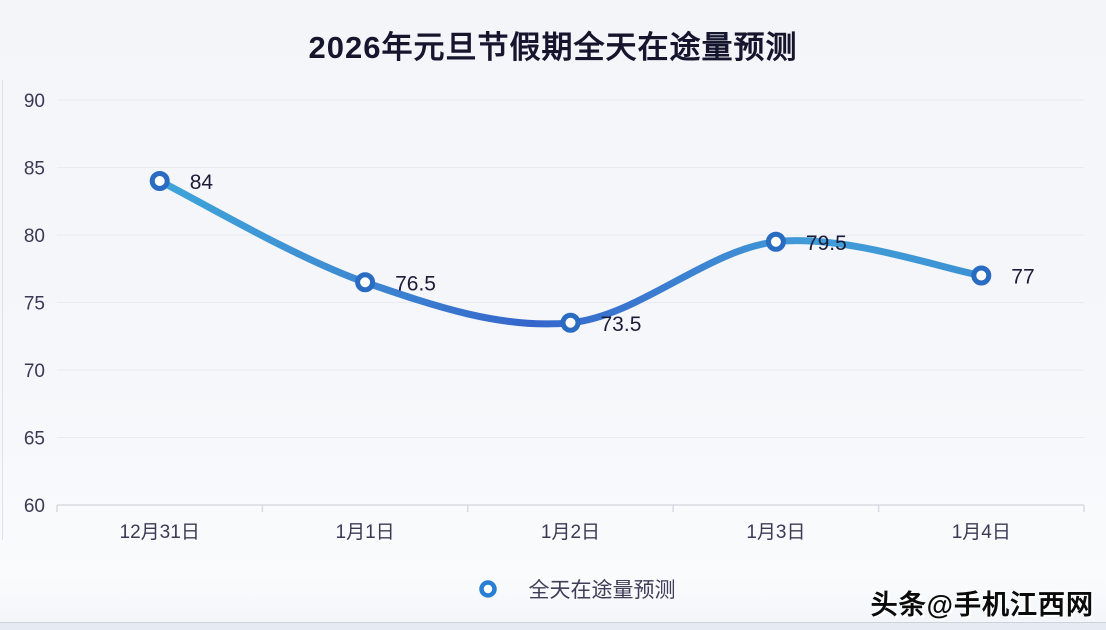  Describe the element at coordinates (602, 590) in the screenshot. I see `legend-label: 全天在途量预测` at that location.